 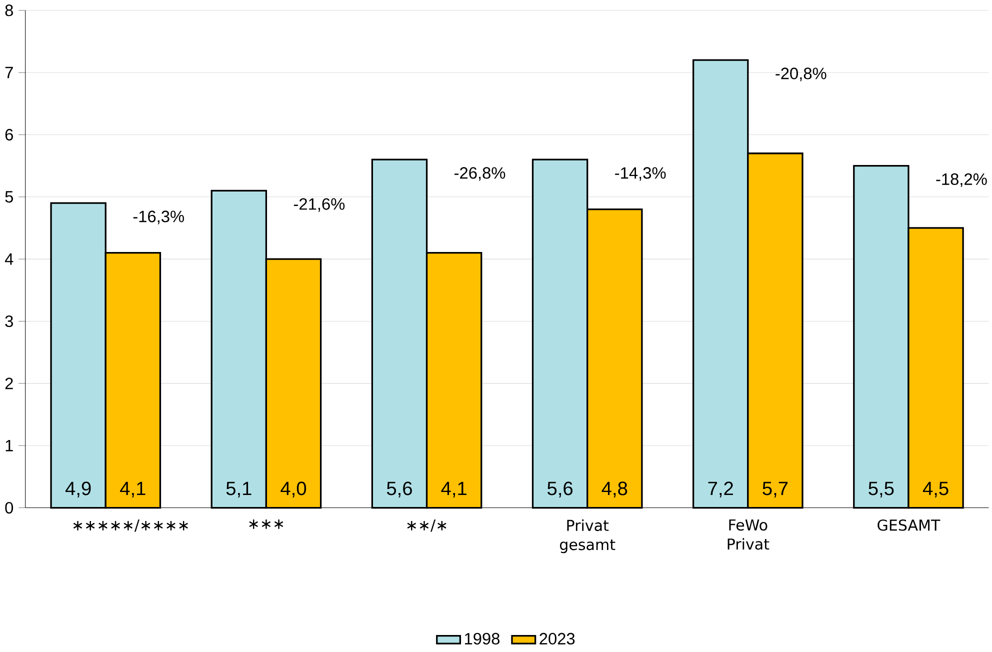 I want to click on y-tick-label: 7, so click(x=9, y=72).